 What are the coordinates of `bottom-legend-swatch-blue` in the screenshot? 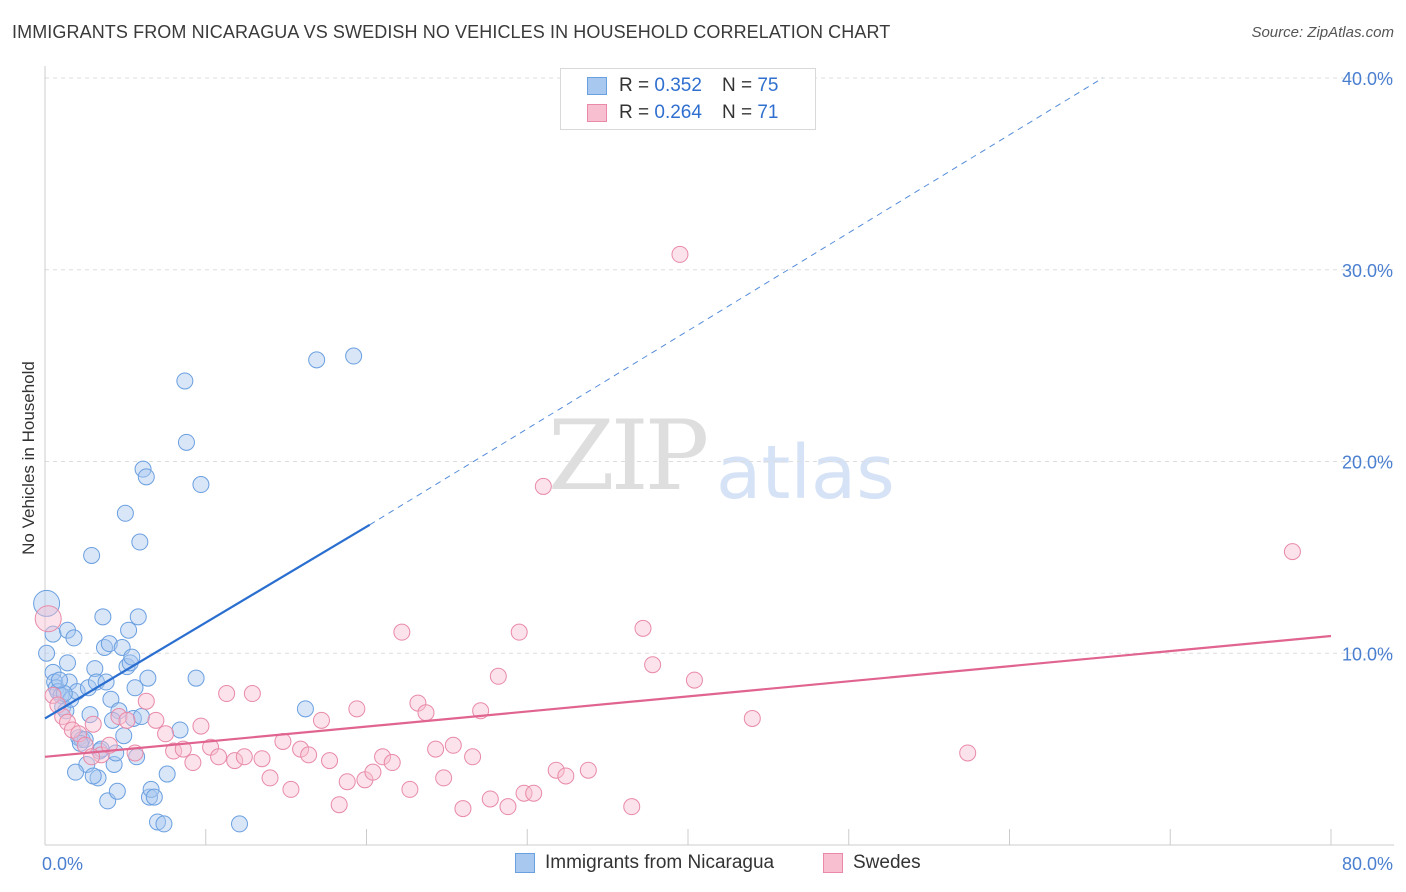 It's located at (525, 863).